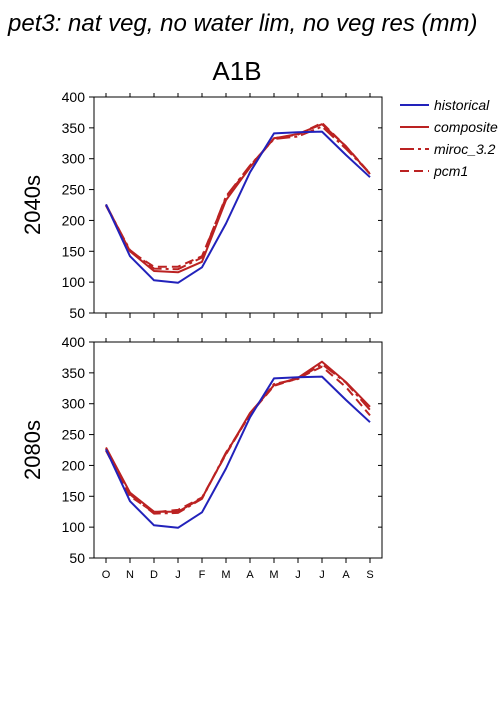 This screenshot has height=709, width=501. What do you see at coordinates (466, 127) in the screenshot?
I see `legend-label: composite` at bounding box center [466, 127].